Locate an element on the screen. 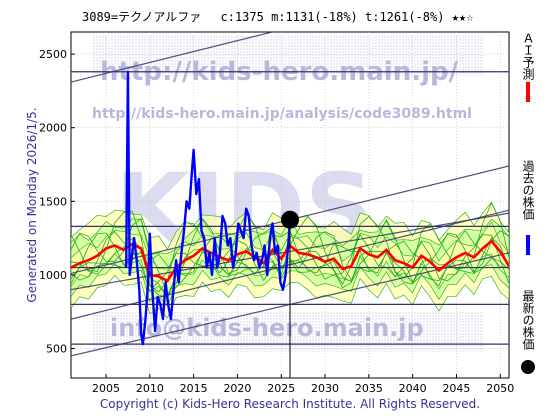  x-tick-label: 2040 is located at coordinates (413, 388).